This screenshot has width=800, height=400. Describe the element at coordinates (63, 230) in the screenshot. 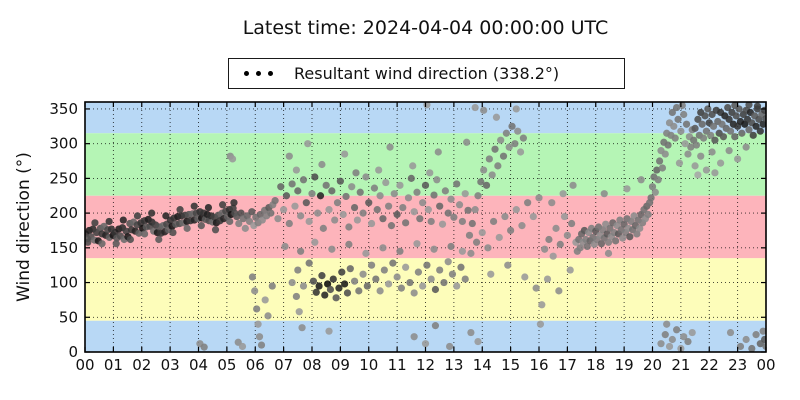

I see `y-tick-labels: 0 50 100 150 200 250 300 350` at that location.